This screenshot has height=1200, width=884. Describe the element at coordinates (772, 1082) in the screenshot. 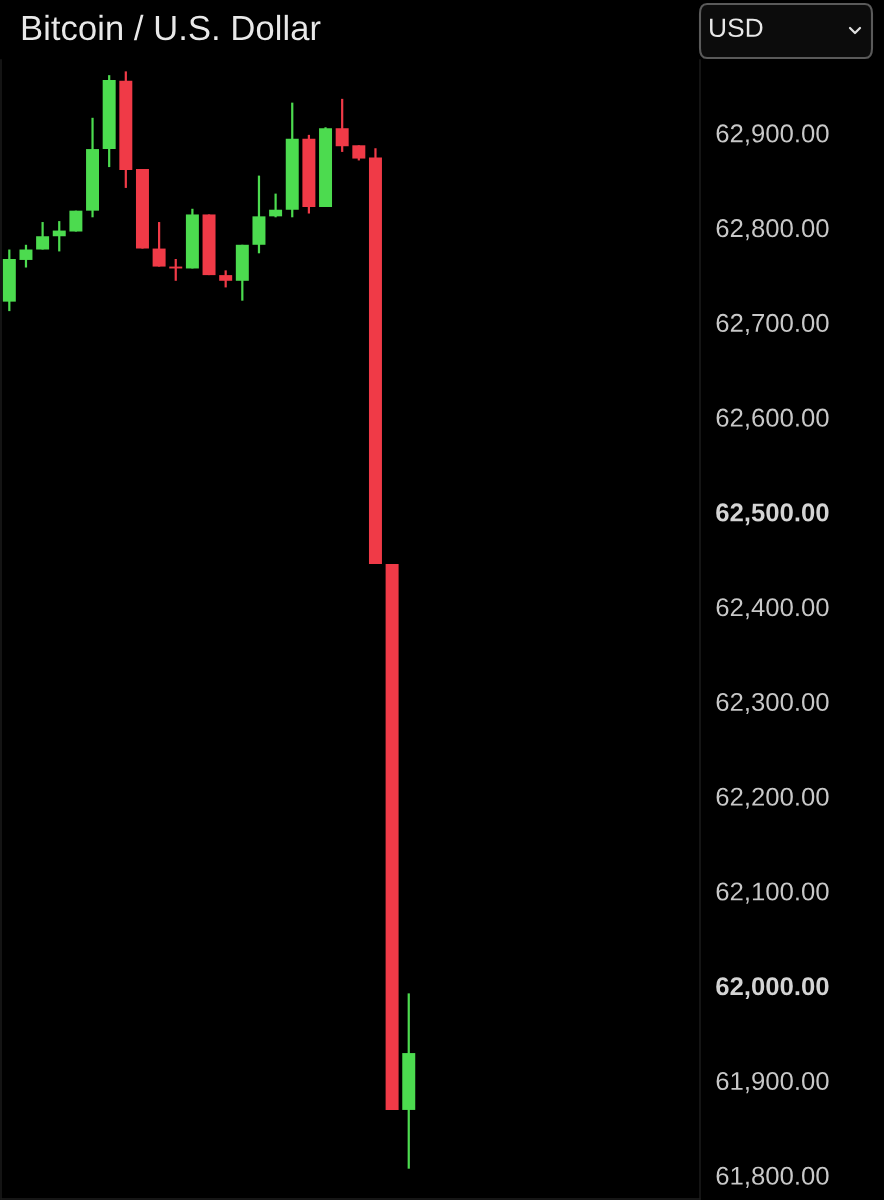

I see `y-tick-label: 61,900.00` at that location.